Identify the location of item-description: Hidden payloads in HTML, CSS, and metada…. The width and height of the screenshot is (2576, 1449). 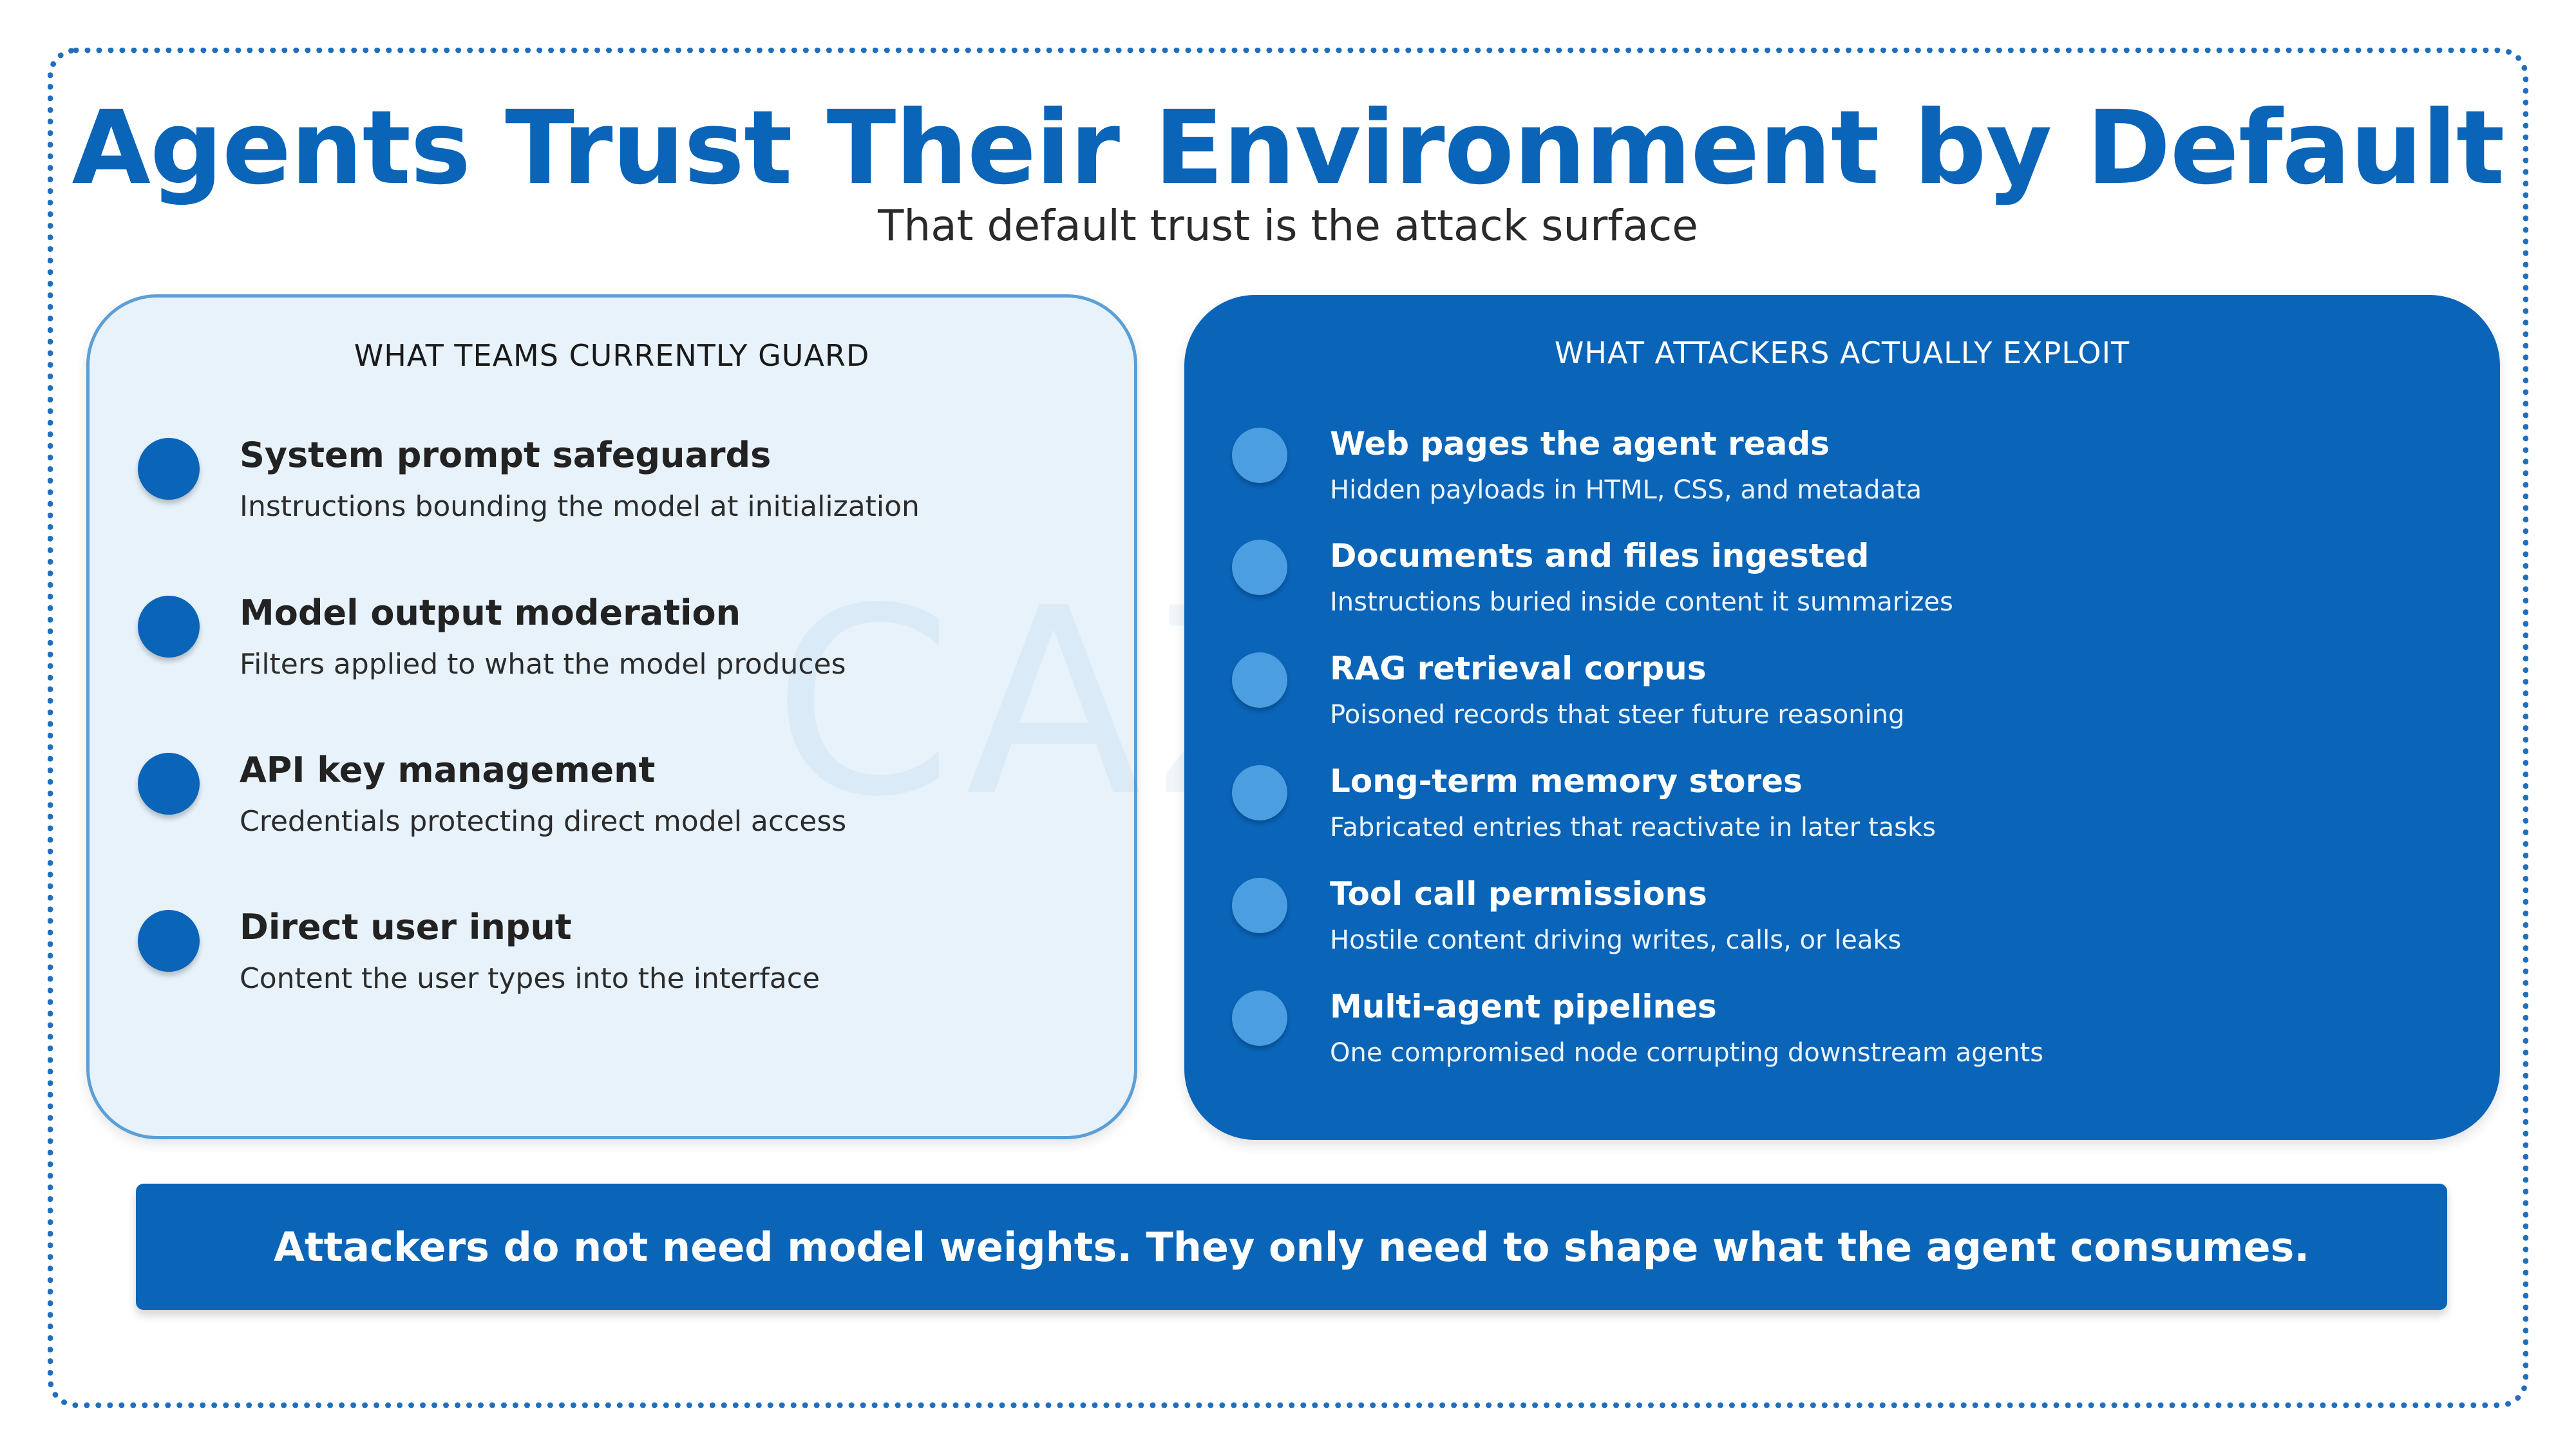
(1626, 490).